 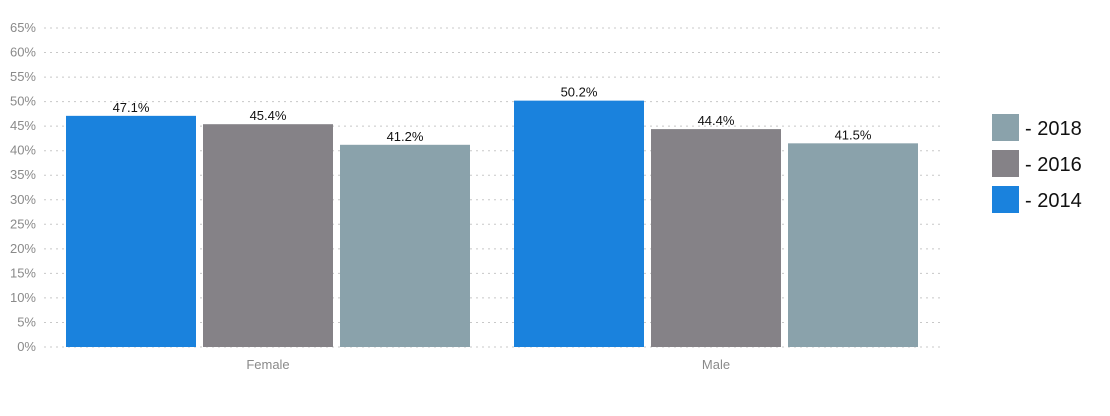 I want to click on y-tick-label: 50%, so click(x=23, y=101).